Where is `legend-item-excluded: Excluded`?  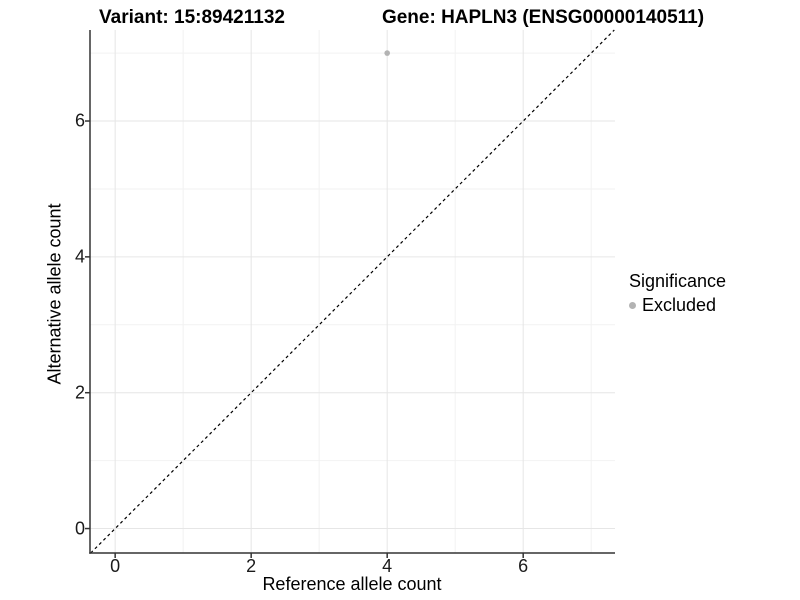 legend-item-excluded: Excluded is located at coordinates (677, 305).